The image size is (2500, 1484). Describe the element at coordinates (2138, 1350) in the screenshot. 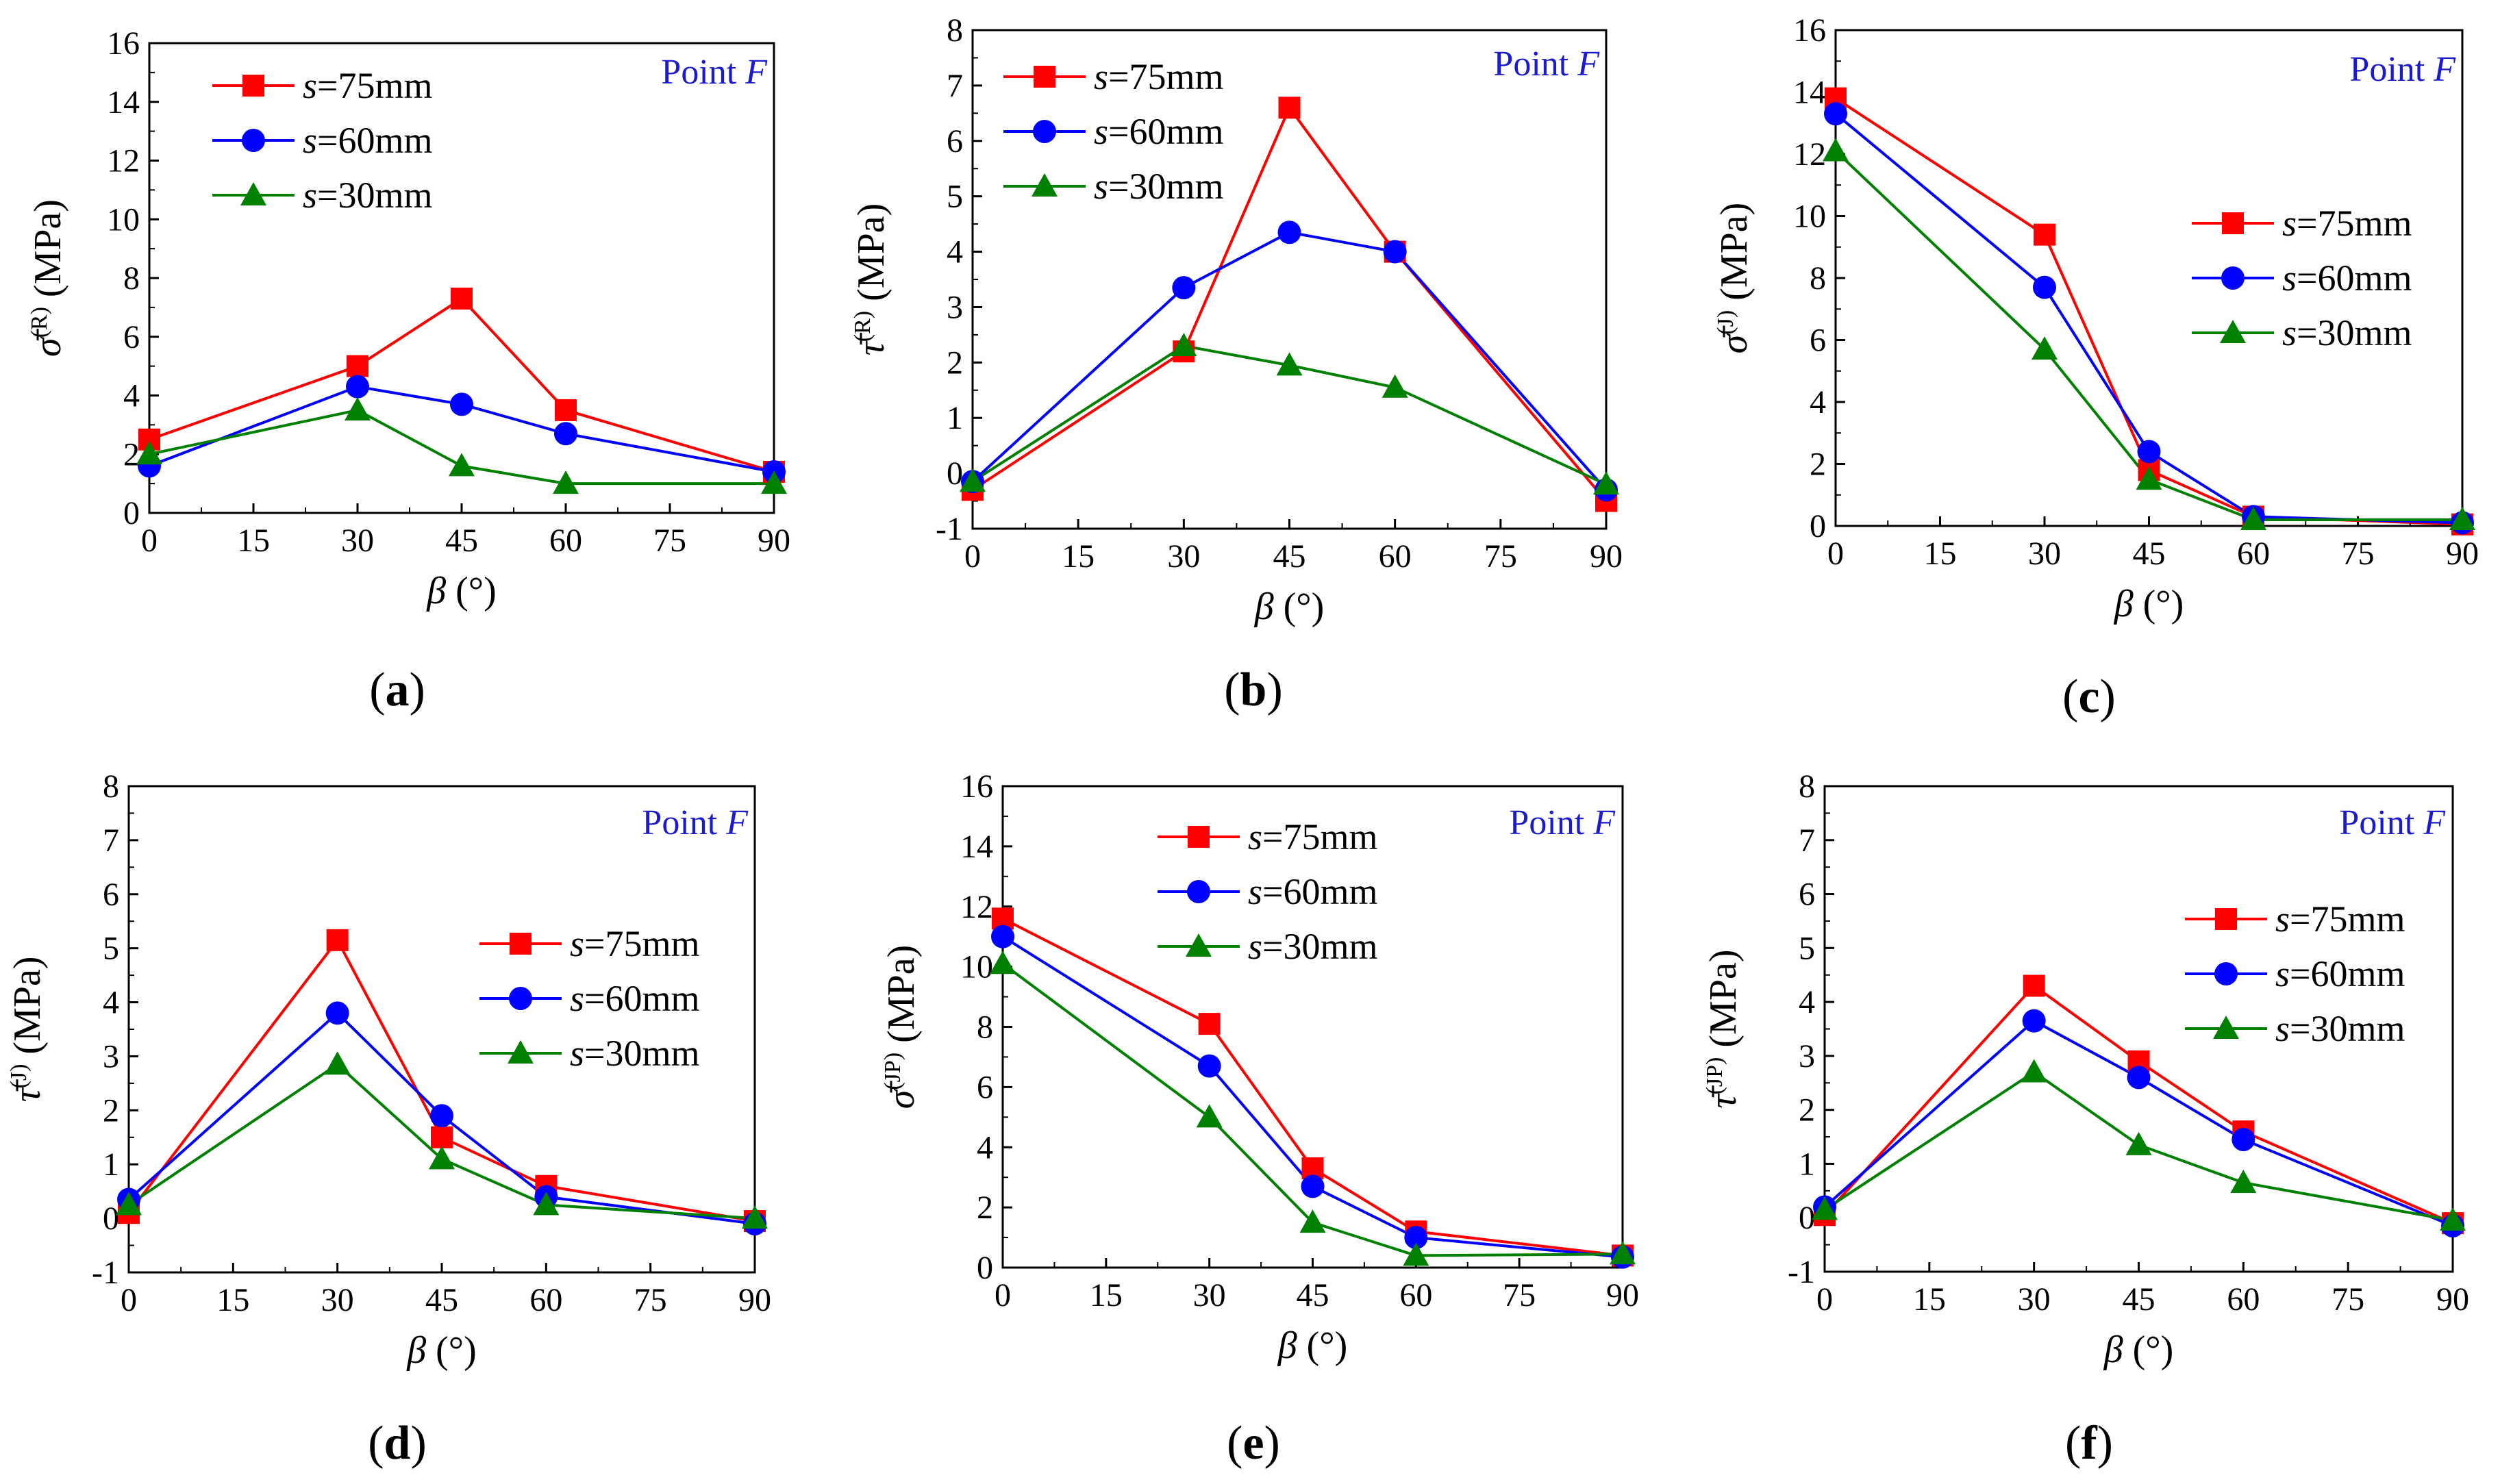

I see `x-axis-label: β (°)` at that location.